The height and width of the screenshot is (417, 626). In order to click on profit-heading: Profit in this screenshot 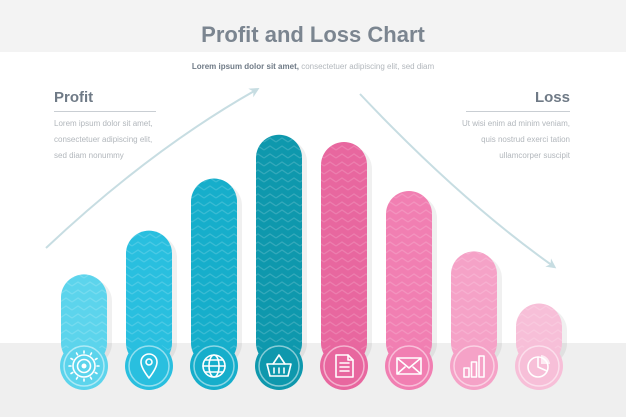, I will do `click(74, 97)`.